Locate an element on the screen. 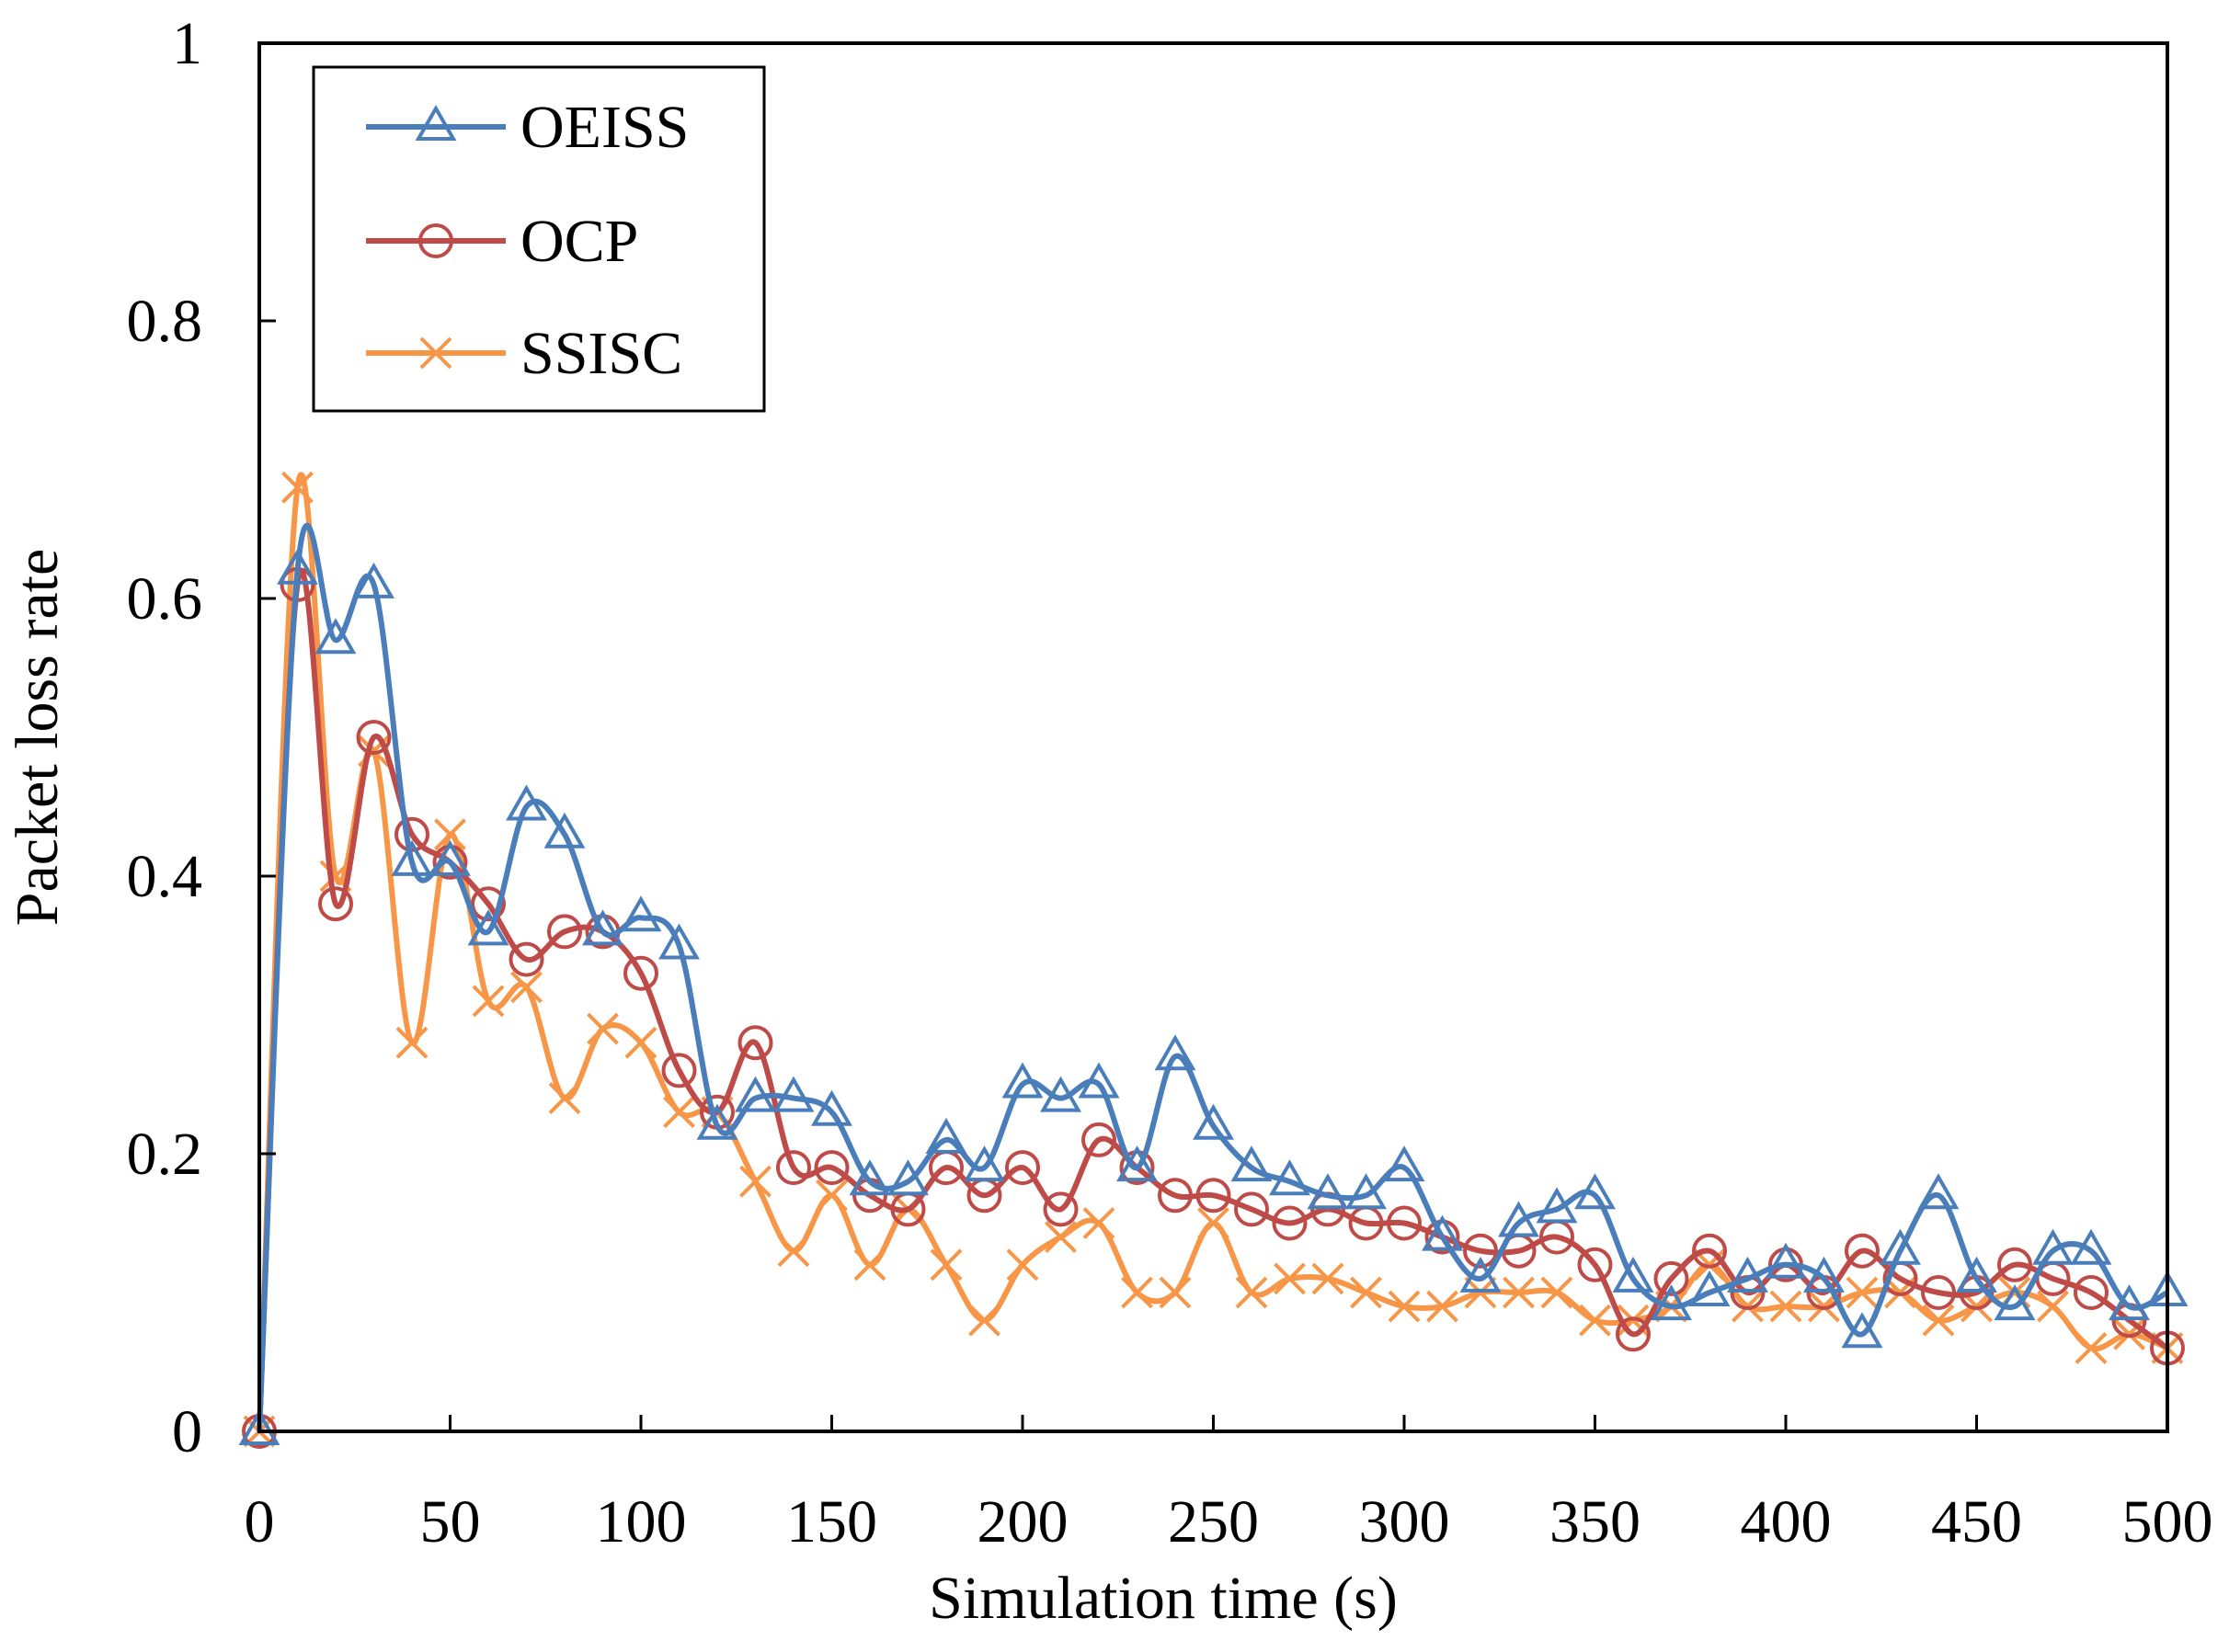 Image resolution: width=2229 pixels, height=1652 pixels. y-tick-label: 0.8 is located at coordinates (165, 321).